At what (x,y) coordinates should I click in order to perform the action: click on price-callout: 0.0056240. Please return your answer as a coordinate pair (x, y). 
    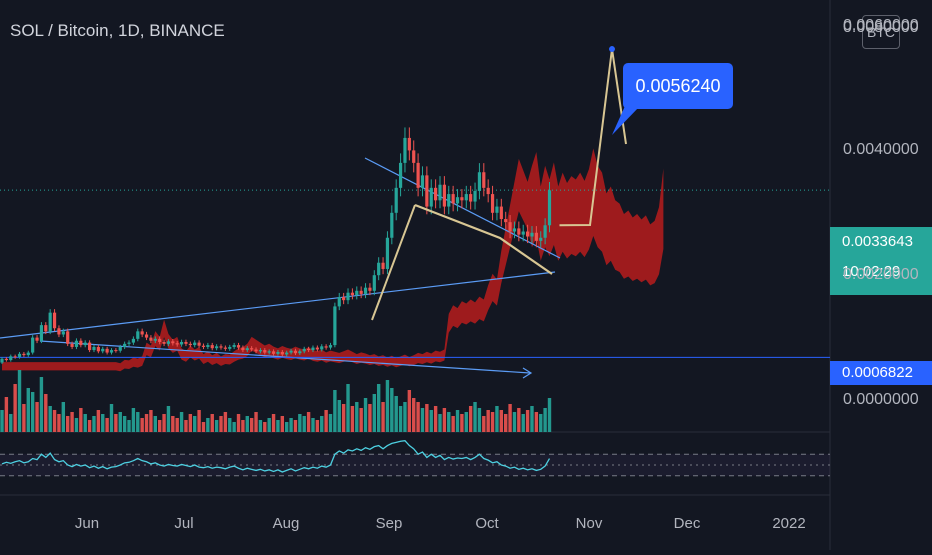
    Looking at the image, I should click on (678, 86).